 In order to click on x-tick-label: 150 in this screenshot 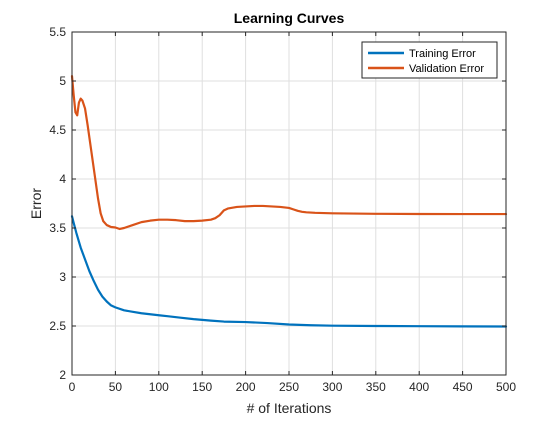, I will do `click(202, 387)`.